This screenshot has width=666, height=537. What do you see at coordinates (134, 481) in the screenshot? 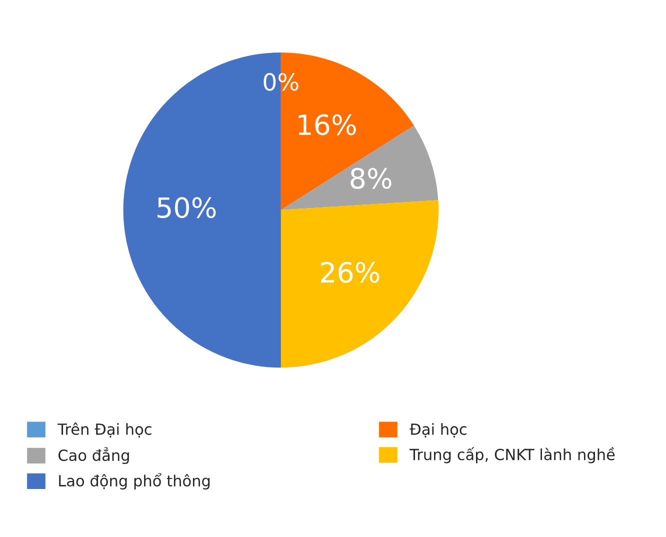
I see `legend-label: Lao động phổ thông` at bounding box center [134, 481].